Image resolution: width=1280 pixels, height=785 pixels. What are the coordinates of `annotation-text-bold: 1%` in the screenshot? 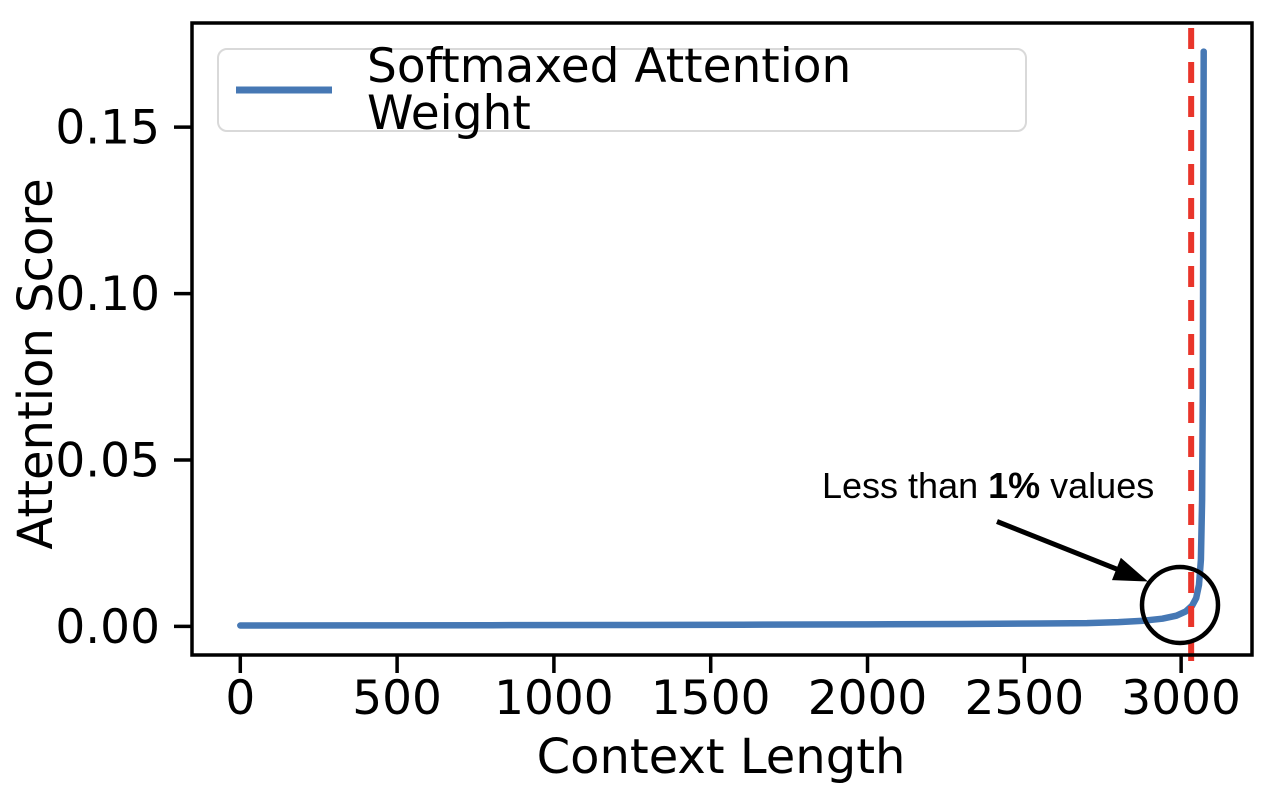 It's located at (1014, 485).